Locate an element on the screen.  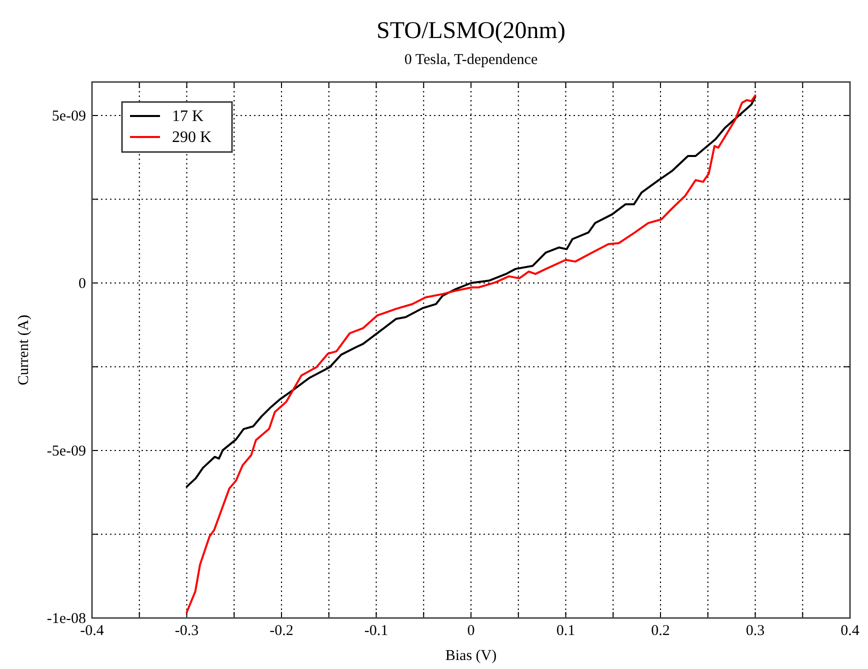
chart-subtitle: 0 Tesla, T-dependence is located at coordinates (471, 60).